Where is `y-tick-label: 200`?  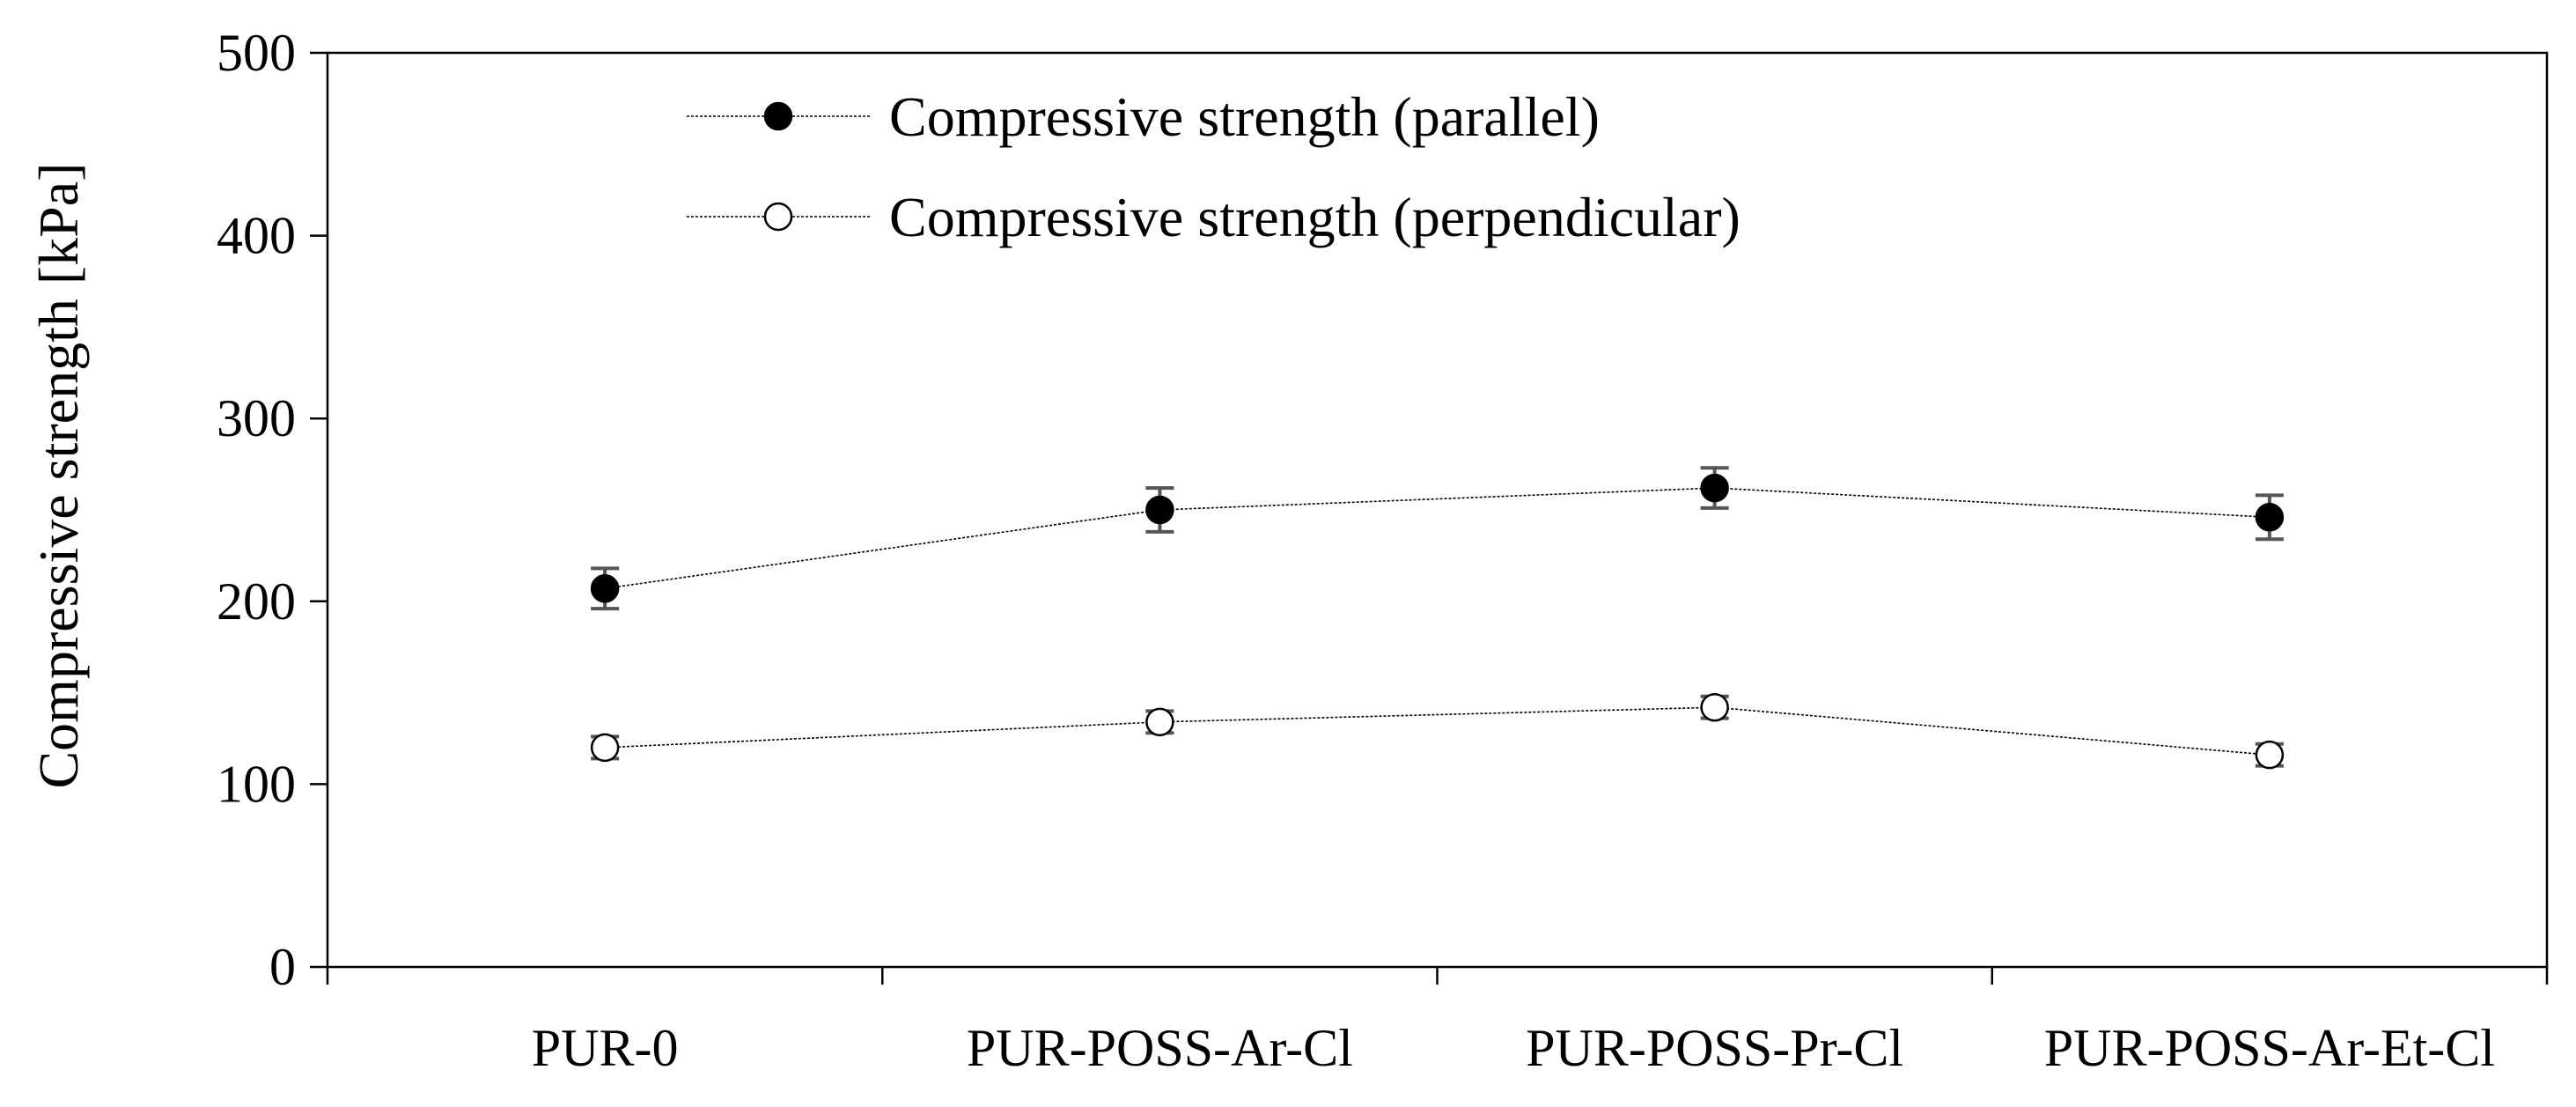
y-tick-label: 200 is located at coordinates (256, 601).